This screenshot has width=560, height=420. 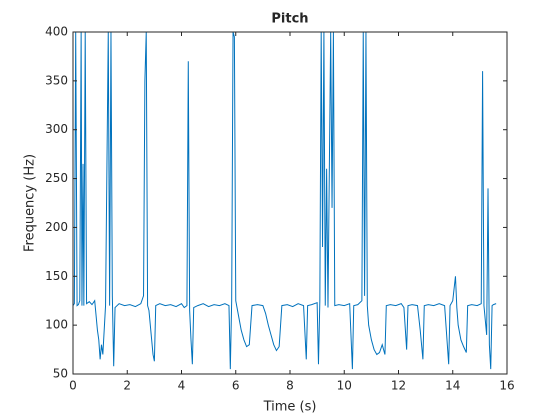 I want to click on y-tick-label: 400, so click(x=56, y=32).